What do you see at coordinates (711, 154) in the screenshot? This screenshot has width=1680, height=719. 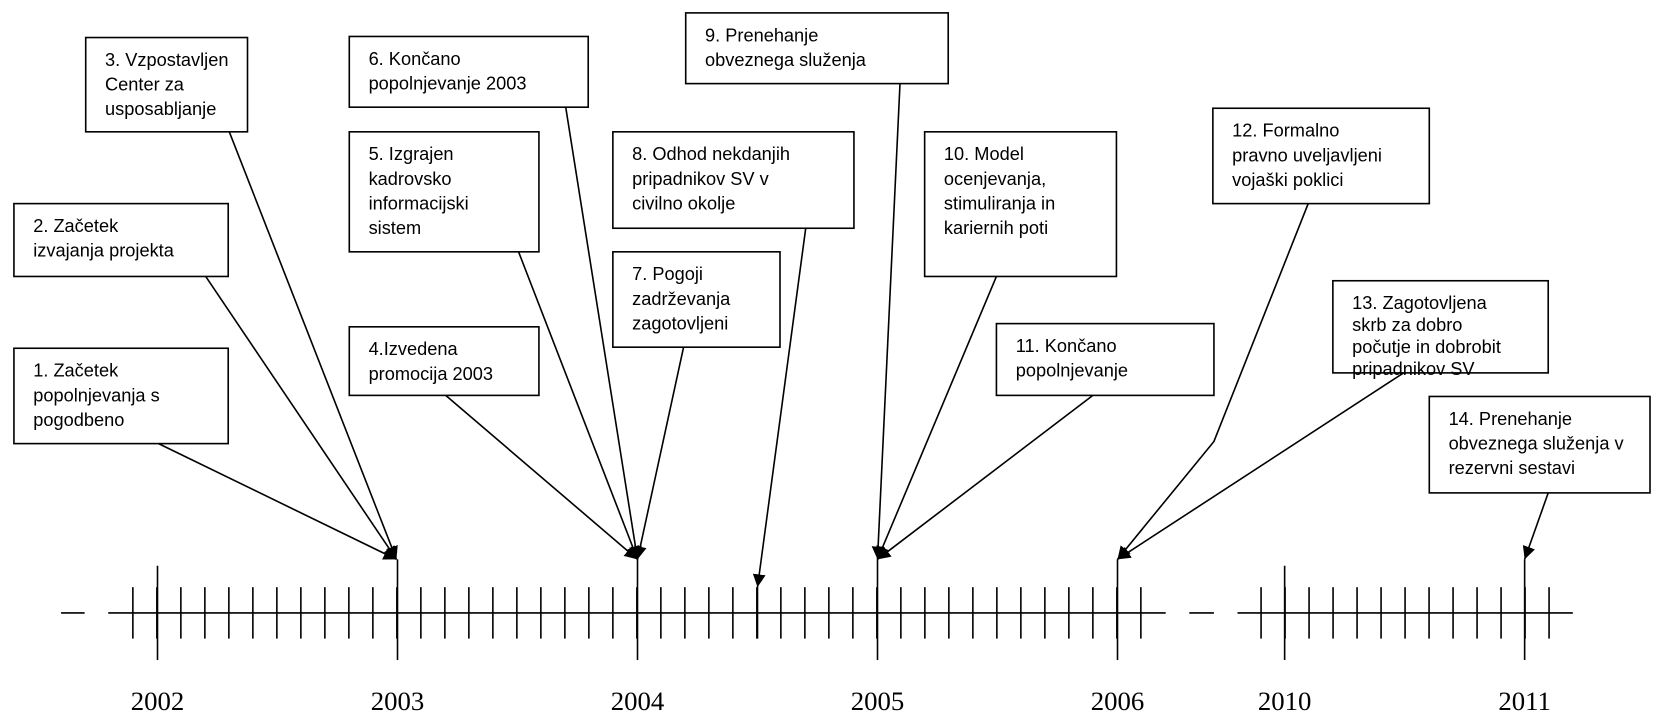 I see `event-label: 8. Odhod nekdanjih` at bounding box center [711, 154].